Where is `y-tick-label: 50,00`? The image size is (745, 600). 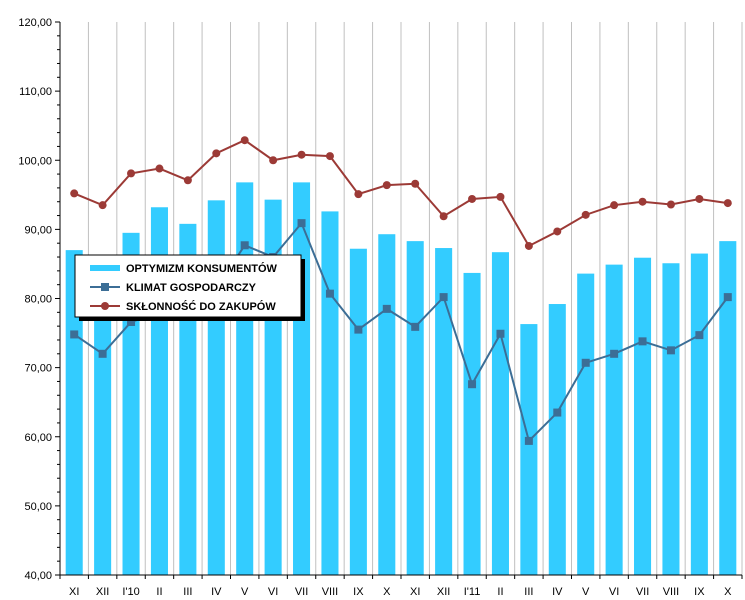 y-tick-label: 50,00 is located at coordinates (38, 507).